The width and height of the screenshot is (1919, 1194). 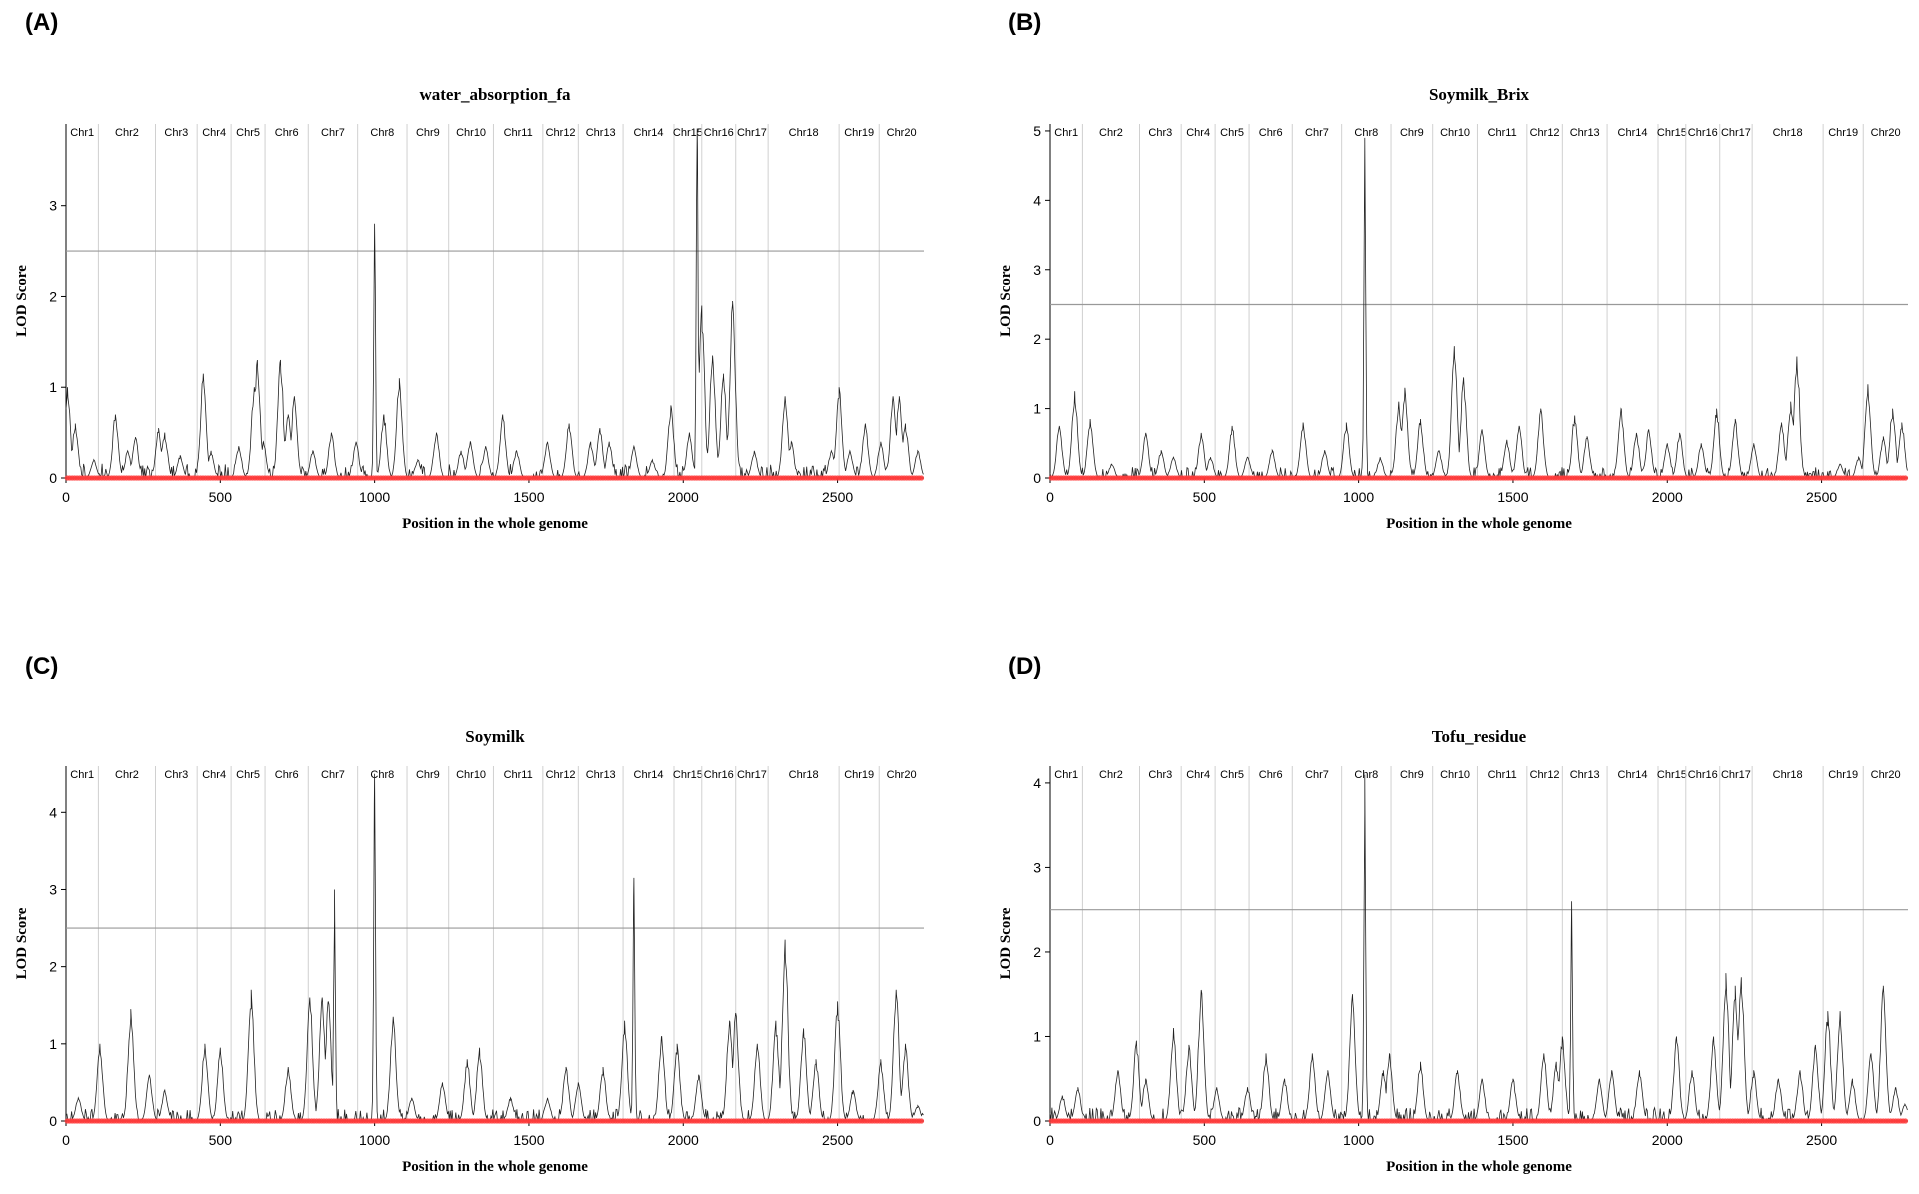 What do you see at coordinates (1479, 736) in the screenshot?
I see `chart-title: Tofu_residue` at bounding box center [1479, 736].